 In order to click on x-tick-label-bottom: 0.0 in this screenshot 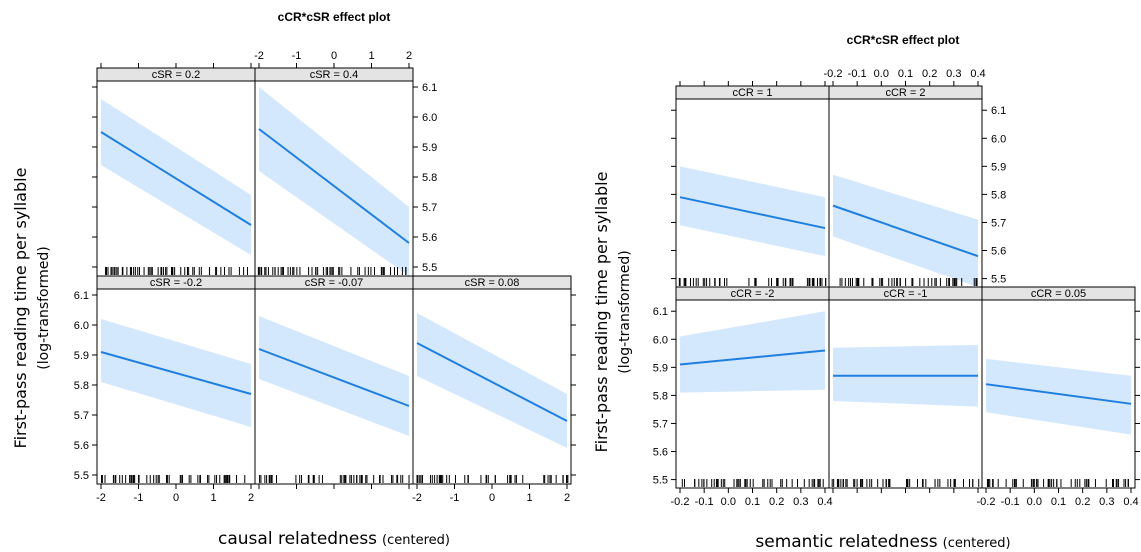, I will do `click(728, 502)`.